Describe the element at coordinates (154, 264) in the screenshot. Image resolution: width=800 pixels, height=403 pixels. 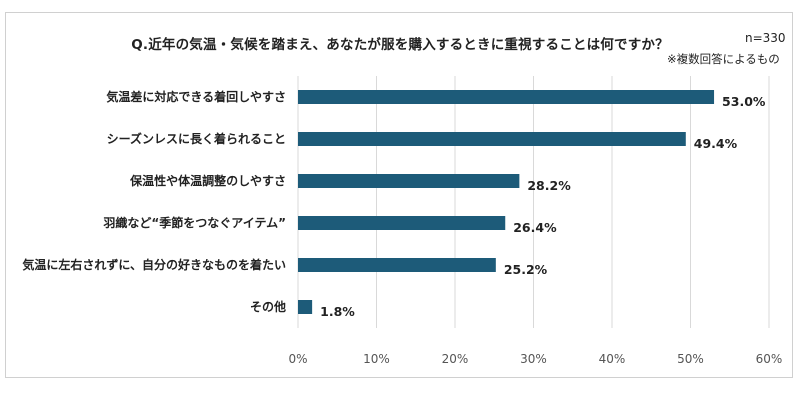
I see `category-label: 気温に左右されずに、自分の好きなものを着たい` at that location.